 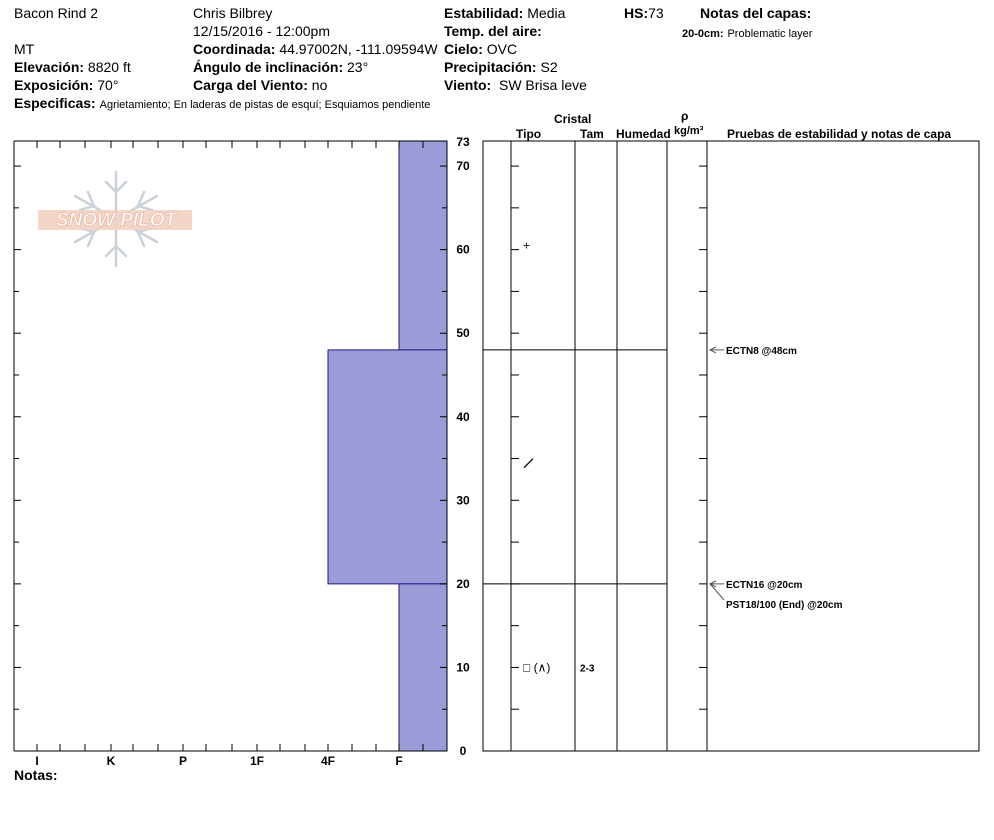 What do you see at coordinates (463, 500) in the screenshot?
I see `y-tick-label: 30` at bounding box center [463, 500].